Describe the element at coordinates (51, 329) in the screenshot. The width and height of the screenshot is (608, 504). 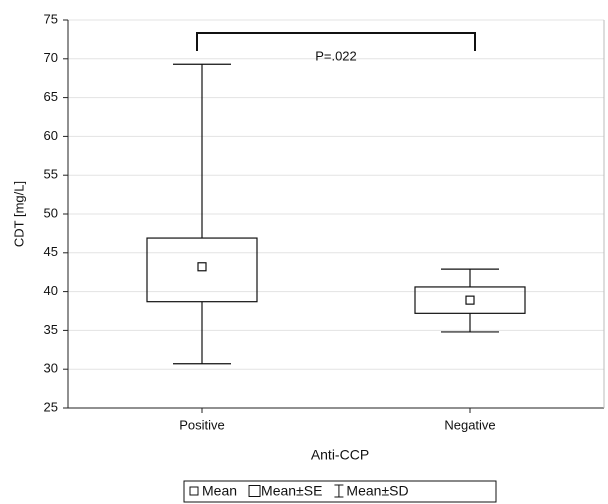
I see `y-tick-label: 35` at that location.